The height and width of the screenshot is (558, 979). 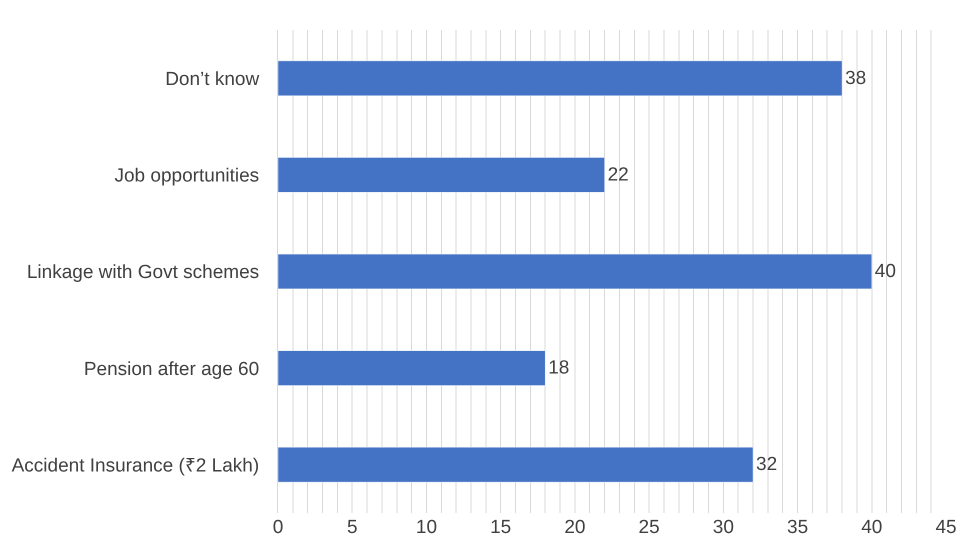 I want to click on data-label: 22, so click(x=618, y=175).